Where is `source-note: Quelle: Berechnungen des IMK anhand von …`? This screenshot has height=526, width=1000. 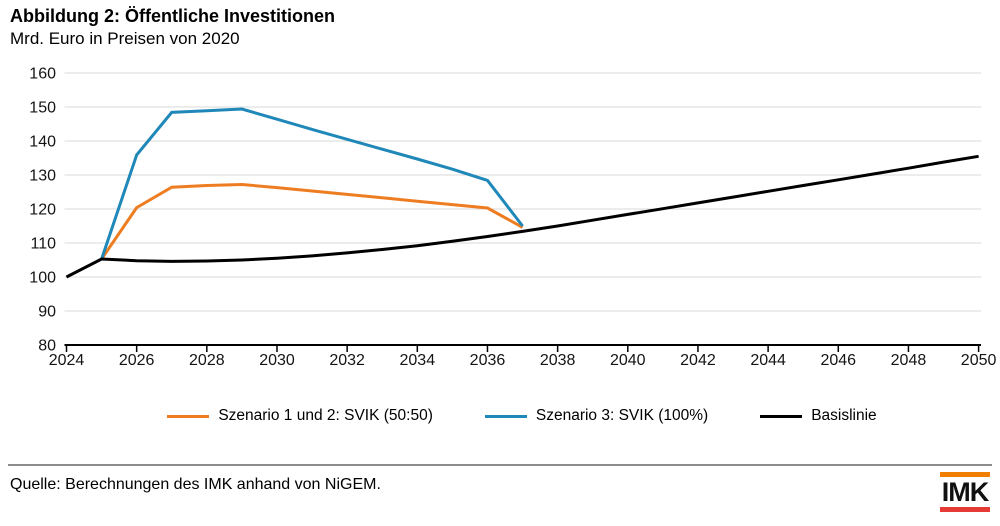
source-note: Quelle: Berechnungen des IMK anhand von … is located at coordinates (195, 484).